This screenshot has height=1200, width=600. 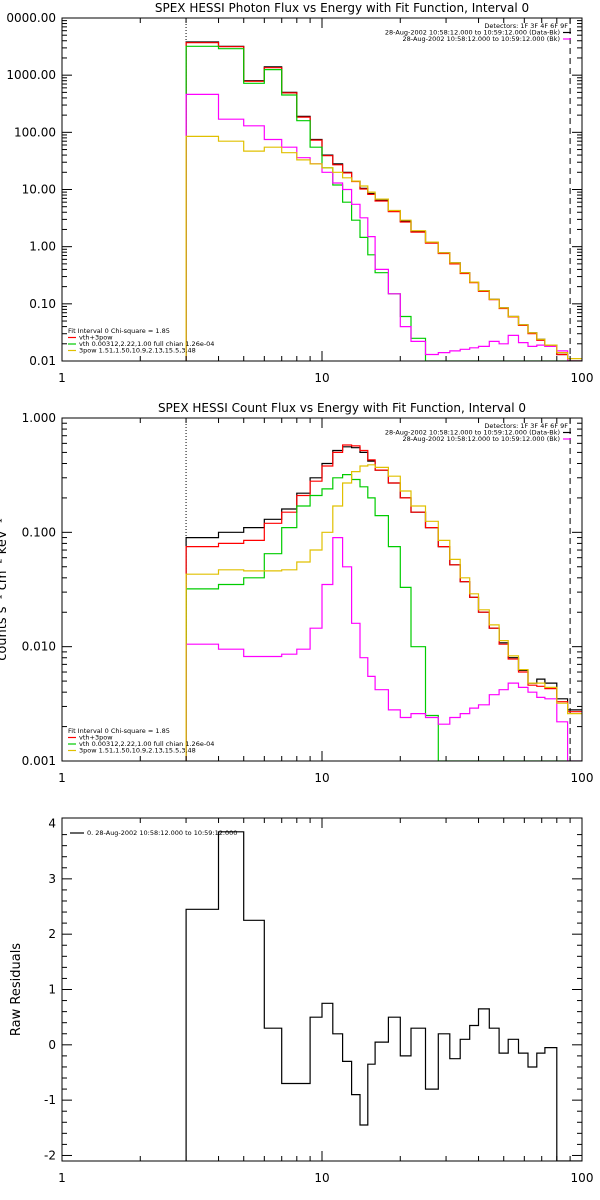 I want to click on y-tick-label: 2, so click(x=52, y=934).